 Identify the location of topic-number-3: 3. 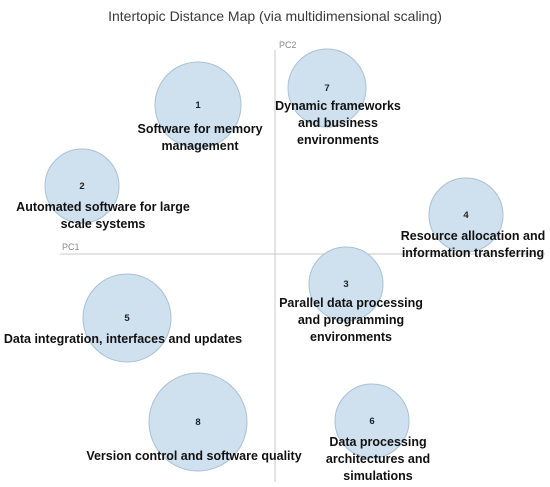
(345, 284).